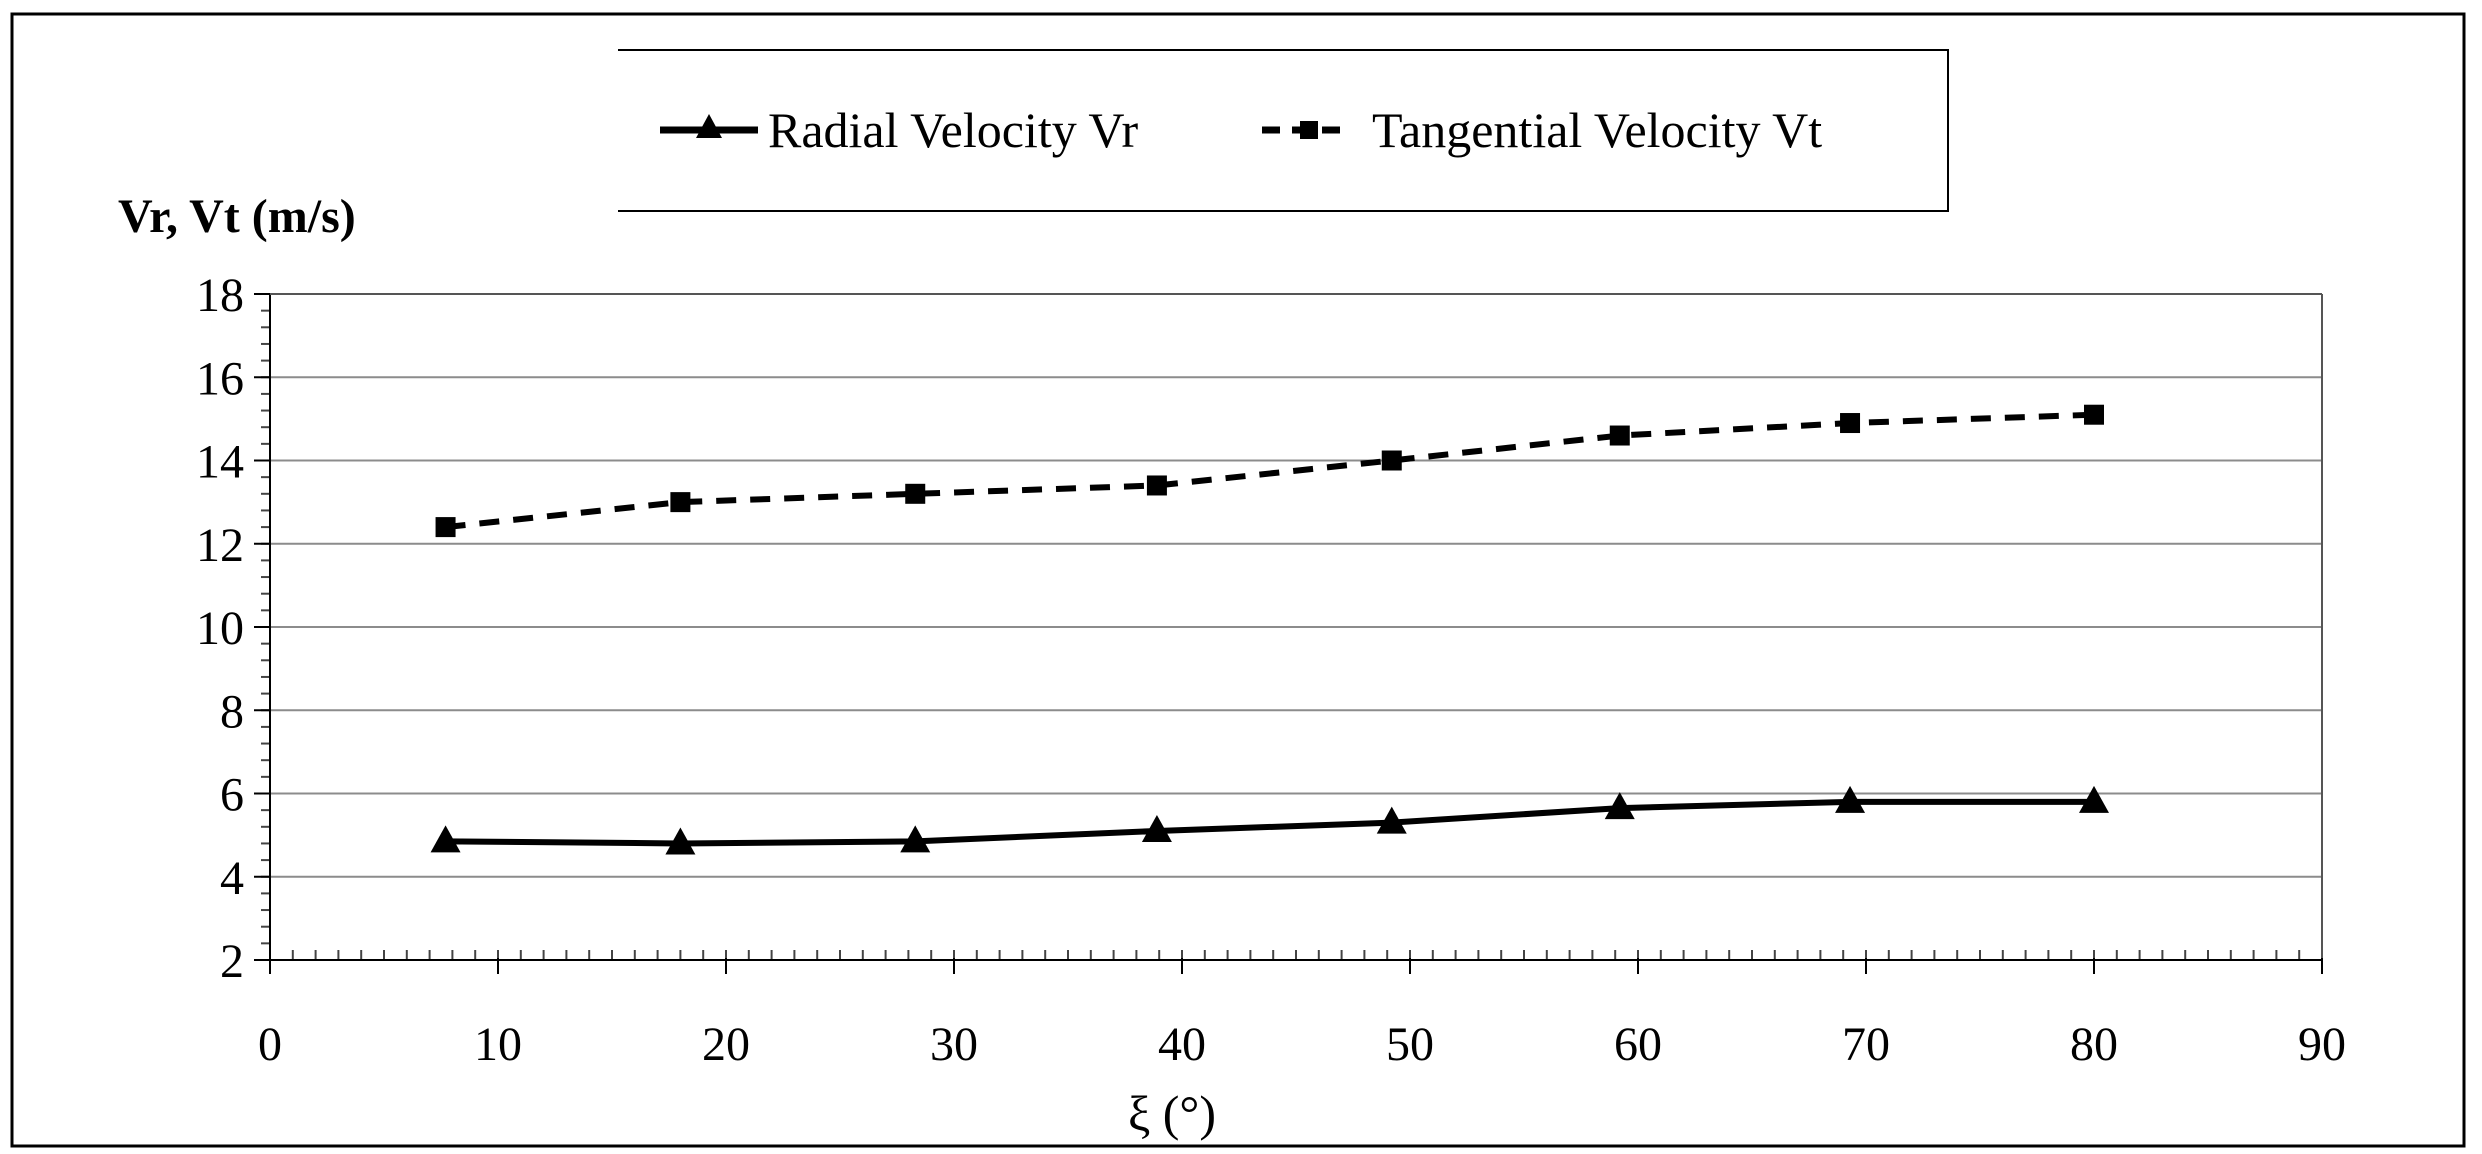 The width and height of the screenshot is (2482, 1154). I want to click on x-tick-label-10: 10, so click(498, 1044).